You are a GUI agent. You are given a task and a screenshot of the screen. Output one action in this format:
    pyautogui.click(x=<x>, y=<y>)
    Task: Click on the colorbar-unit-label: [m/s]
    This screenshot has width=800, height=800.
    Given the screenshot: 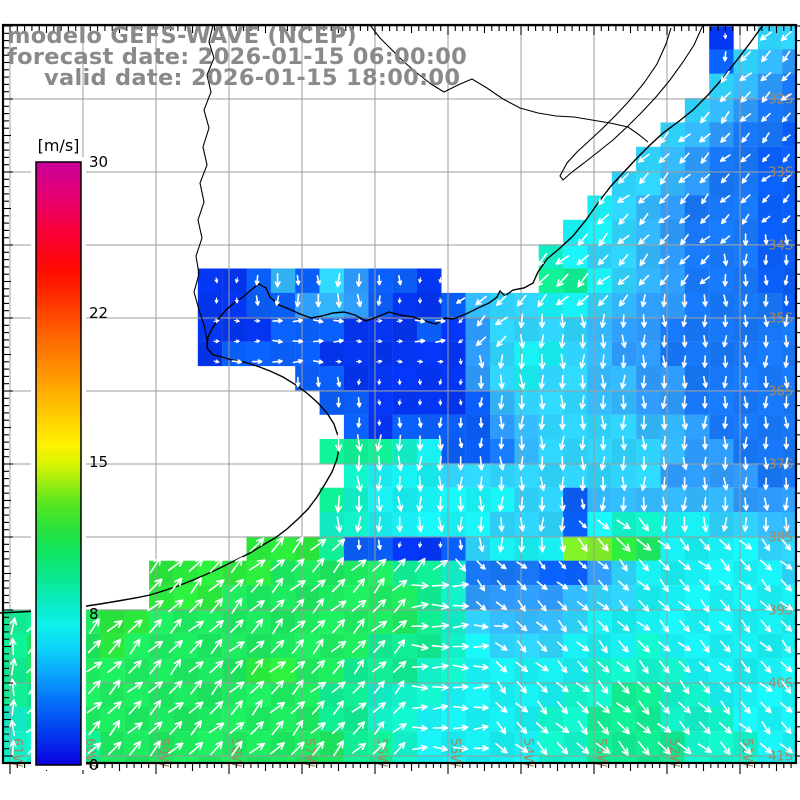 What is the action you would take?
    pyautogui.click(x=59, y=145)
    